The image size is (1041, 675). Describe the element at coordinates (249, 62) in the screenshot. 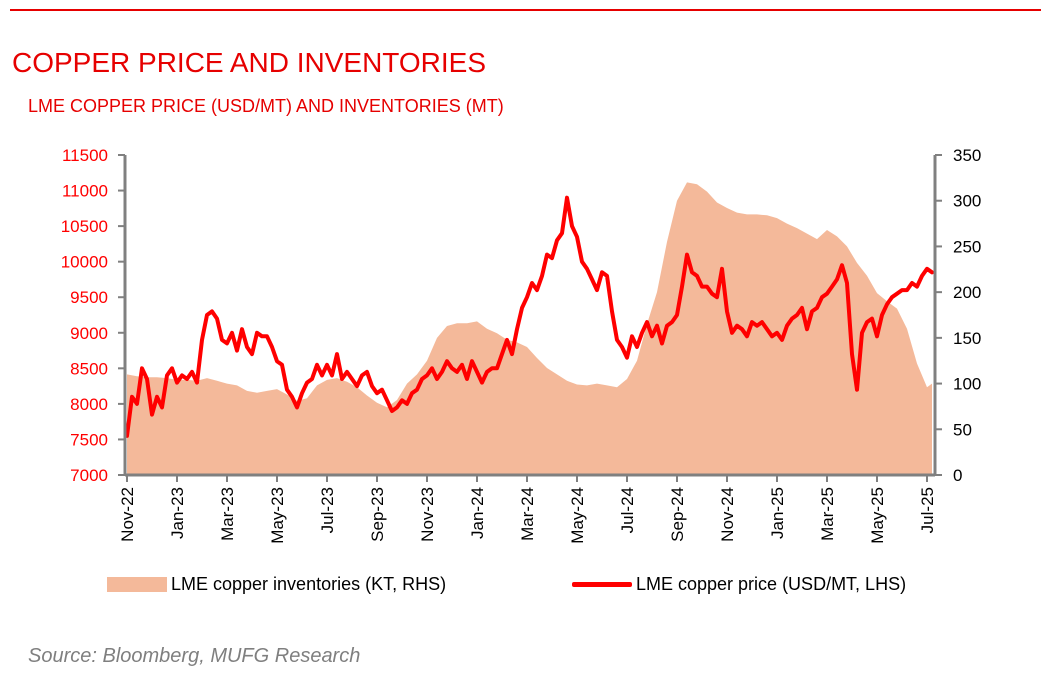

I see `page-title: COPPER PRICE AND INVENTORIES` at that location.